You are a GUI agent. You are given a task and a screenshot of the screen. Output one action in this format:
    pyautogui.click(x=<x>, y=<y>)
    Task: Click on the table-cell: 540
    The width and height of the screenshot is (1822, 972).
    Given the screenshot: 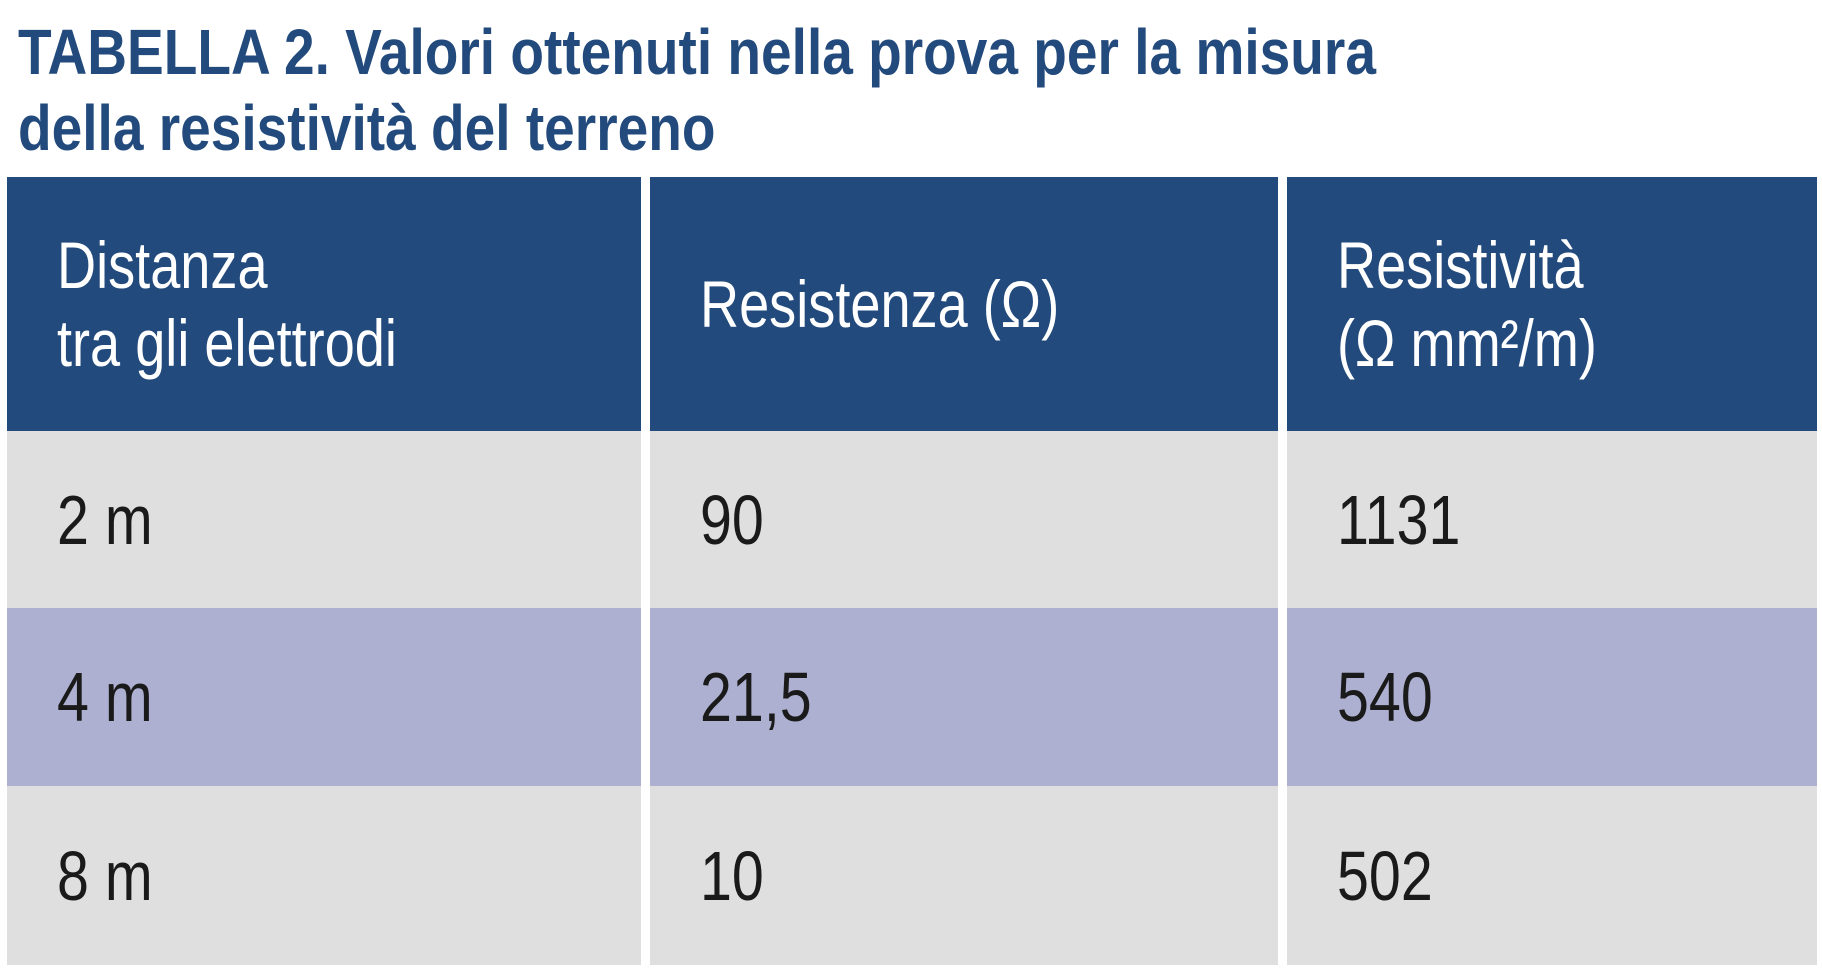 What is the action you would take?
    pyautogui.click(x=1552, y=697)
    